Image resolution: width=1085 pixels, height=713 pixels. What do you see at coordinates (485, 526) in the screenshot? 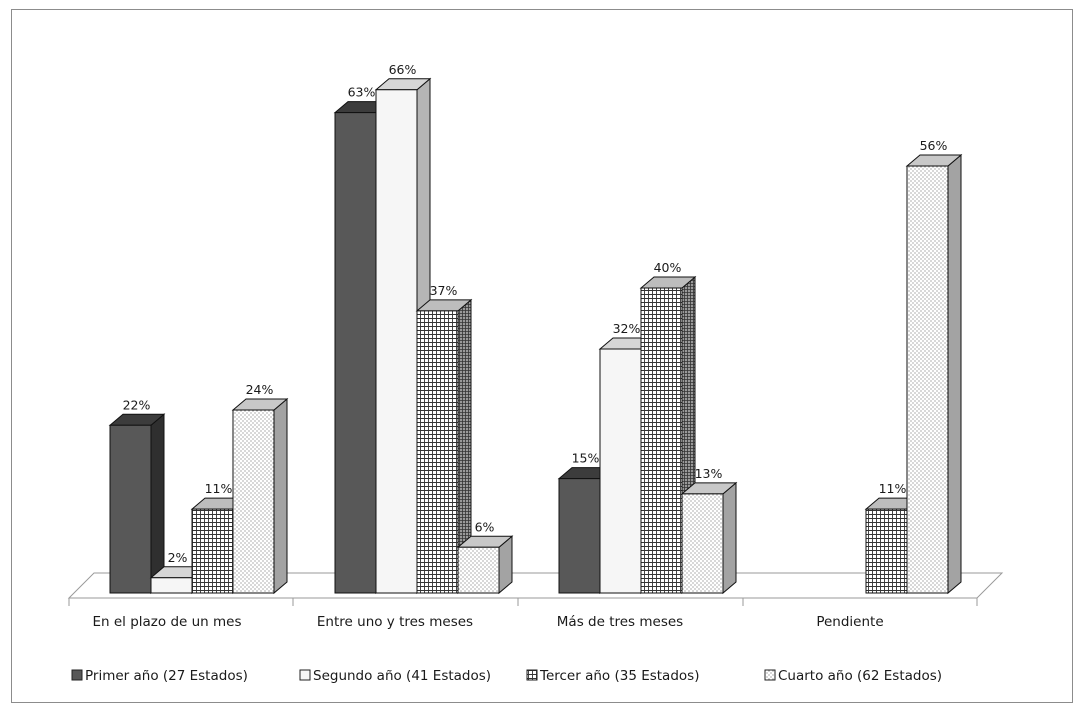
I see `value-label: 6%` at bounding box center [485, 526].